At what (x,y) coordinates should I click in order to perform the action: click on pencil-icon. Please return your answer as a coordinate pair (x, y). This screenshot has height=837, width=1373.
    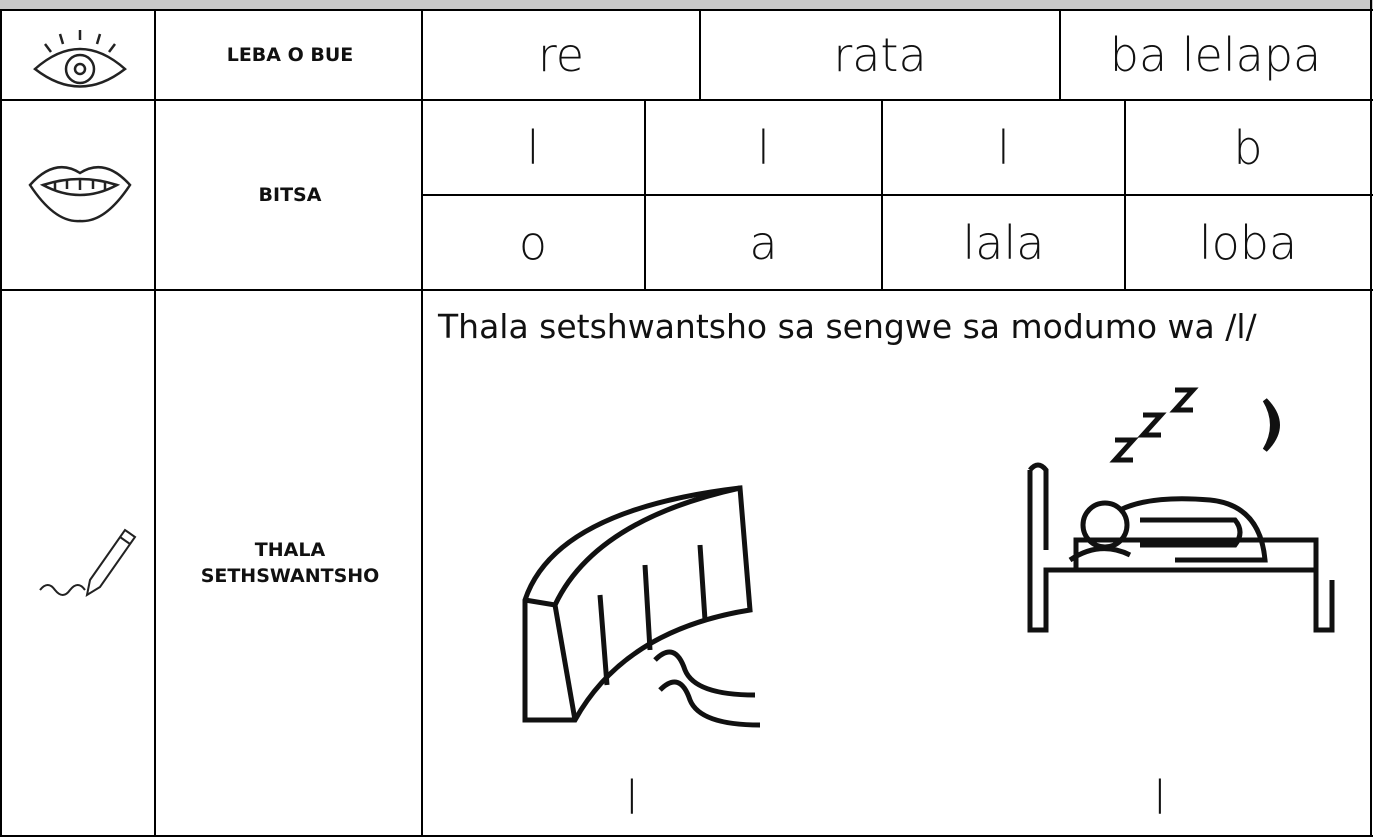
    Looking at the image, I should click on (88, 563).